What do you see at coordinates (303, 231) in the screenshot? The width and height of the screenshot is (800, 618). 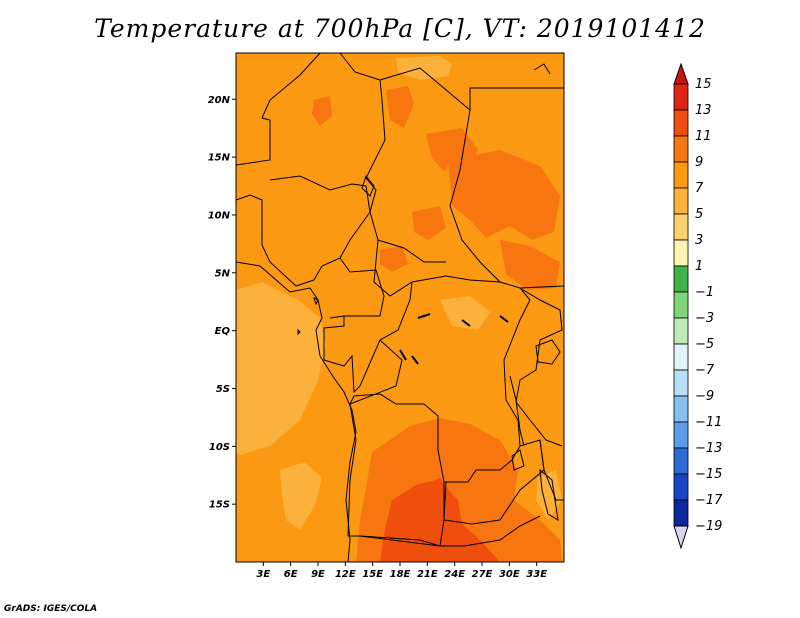 I see `boundary-nigeria` at bounding box center [303, 231].